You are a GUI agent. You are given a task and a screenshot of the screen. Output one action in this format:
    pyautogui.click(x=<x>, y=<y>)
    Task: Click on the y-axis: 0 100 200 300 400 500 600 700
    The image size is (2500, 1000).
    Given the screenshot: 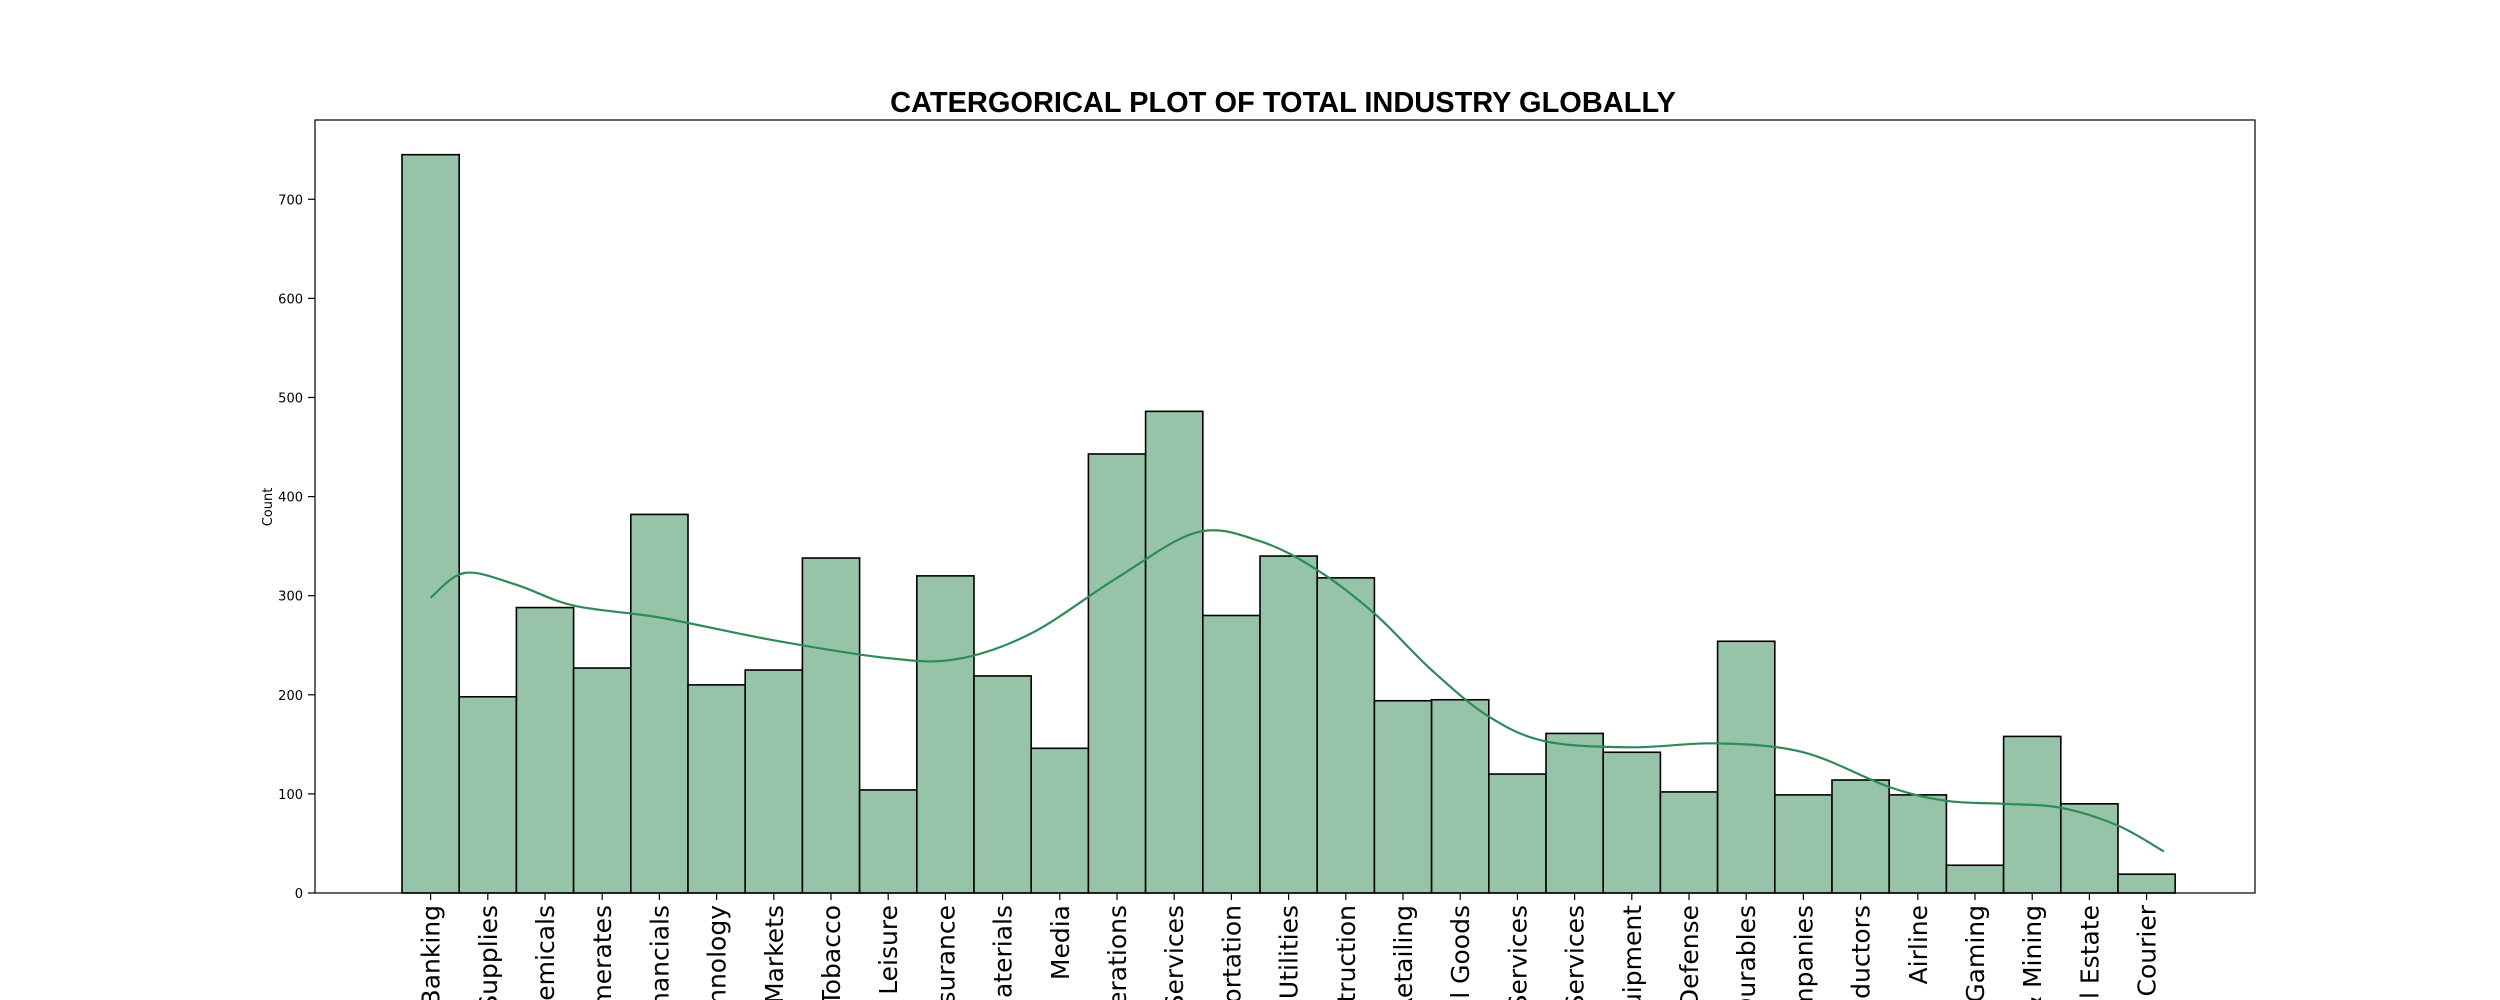 What is the action you would take?
    pyautogui.click(x=296, y=547)
    